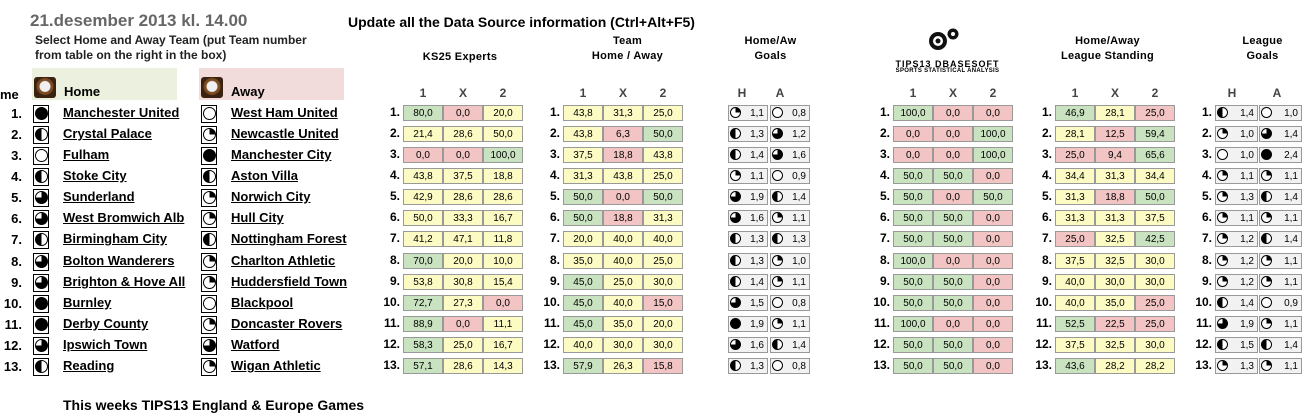  I want to click on away-team-name: Nottingham Forest, so click(289, 238).